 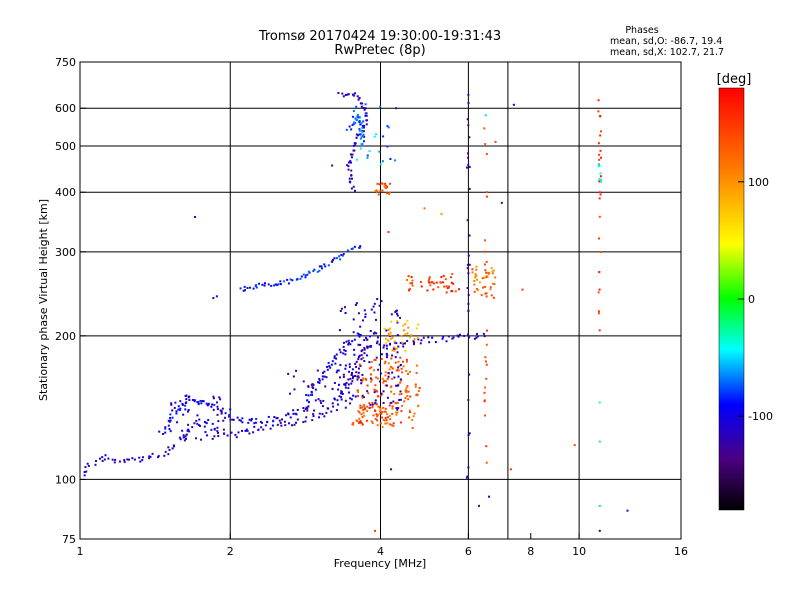 I want to click on y-tick-label: 75, so click(x=69, y=539).